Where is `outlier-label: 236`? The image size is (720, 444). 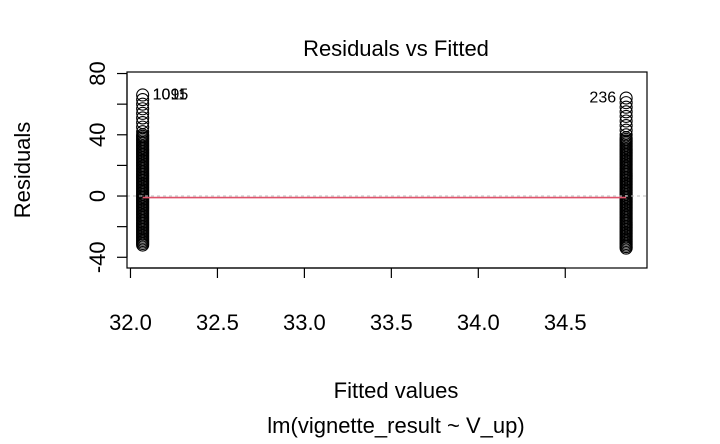
outlier-label: 236 is located at coordinates (602, 98).